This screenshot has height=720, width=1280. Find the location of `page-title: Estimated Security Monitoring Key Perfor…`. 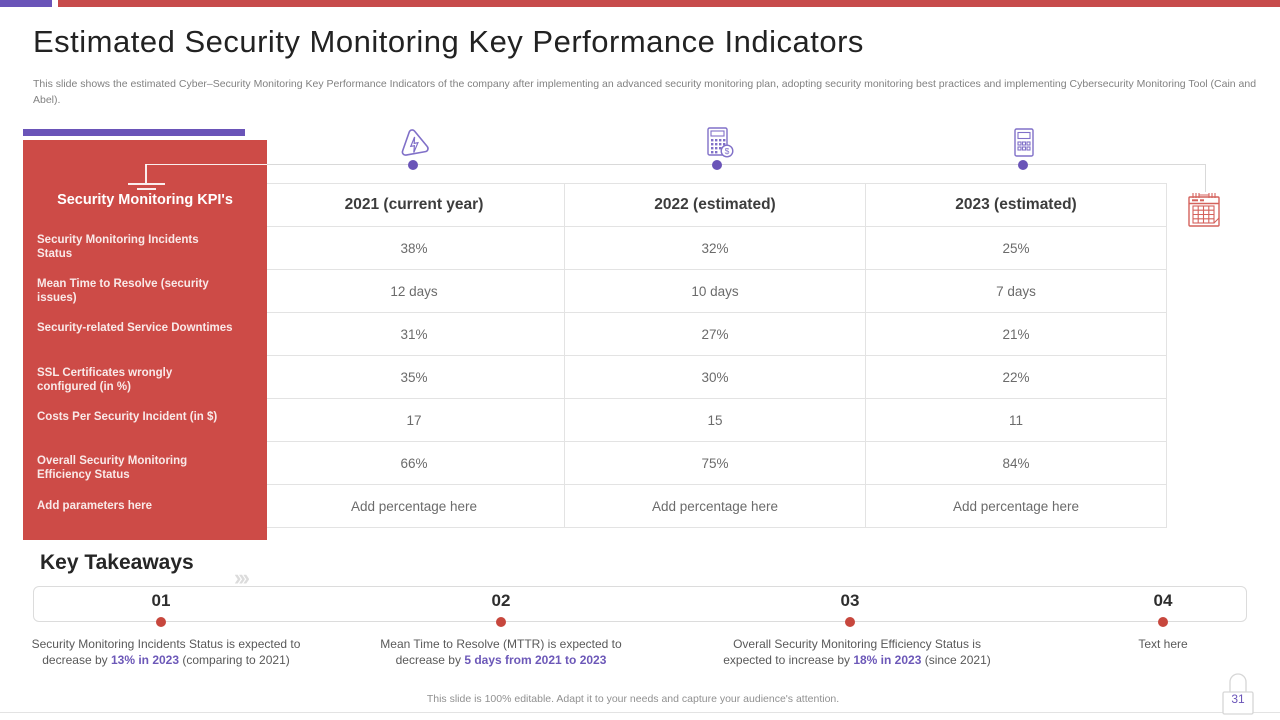

page-title: Estimated Security Monitoring Key Perfor… is located at coordinates (448, 41).